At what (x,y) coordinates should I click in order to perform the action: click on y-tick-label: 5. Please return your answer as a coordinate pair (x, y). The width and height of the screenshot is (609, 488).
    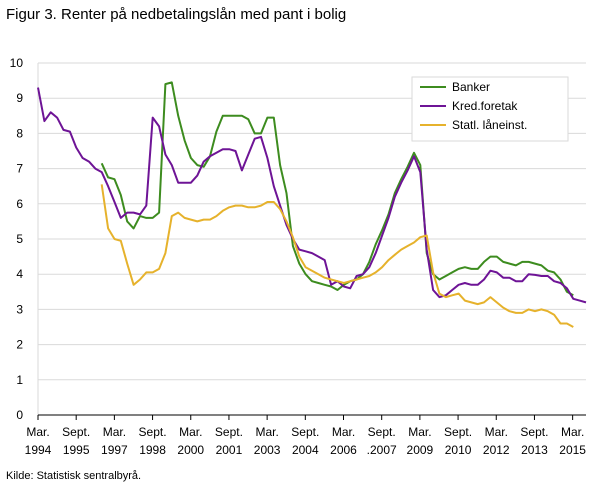
    Looking at the image, I should click on (19, 239).